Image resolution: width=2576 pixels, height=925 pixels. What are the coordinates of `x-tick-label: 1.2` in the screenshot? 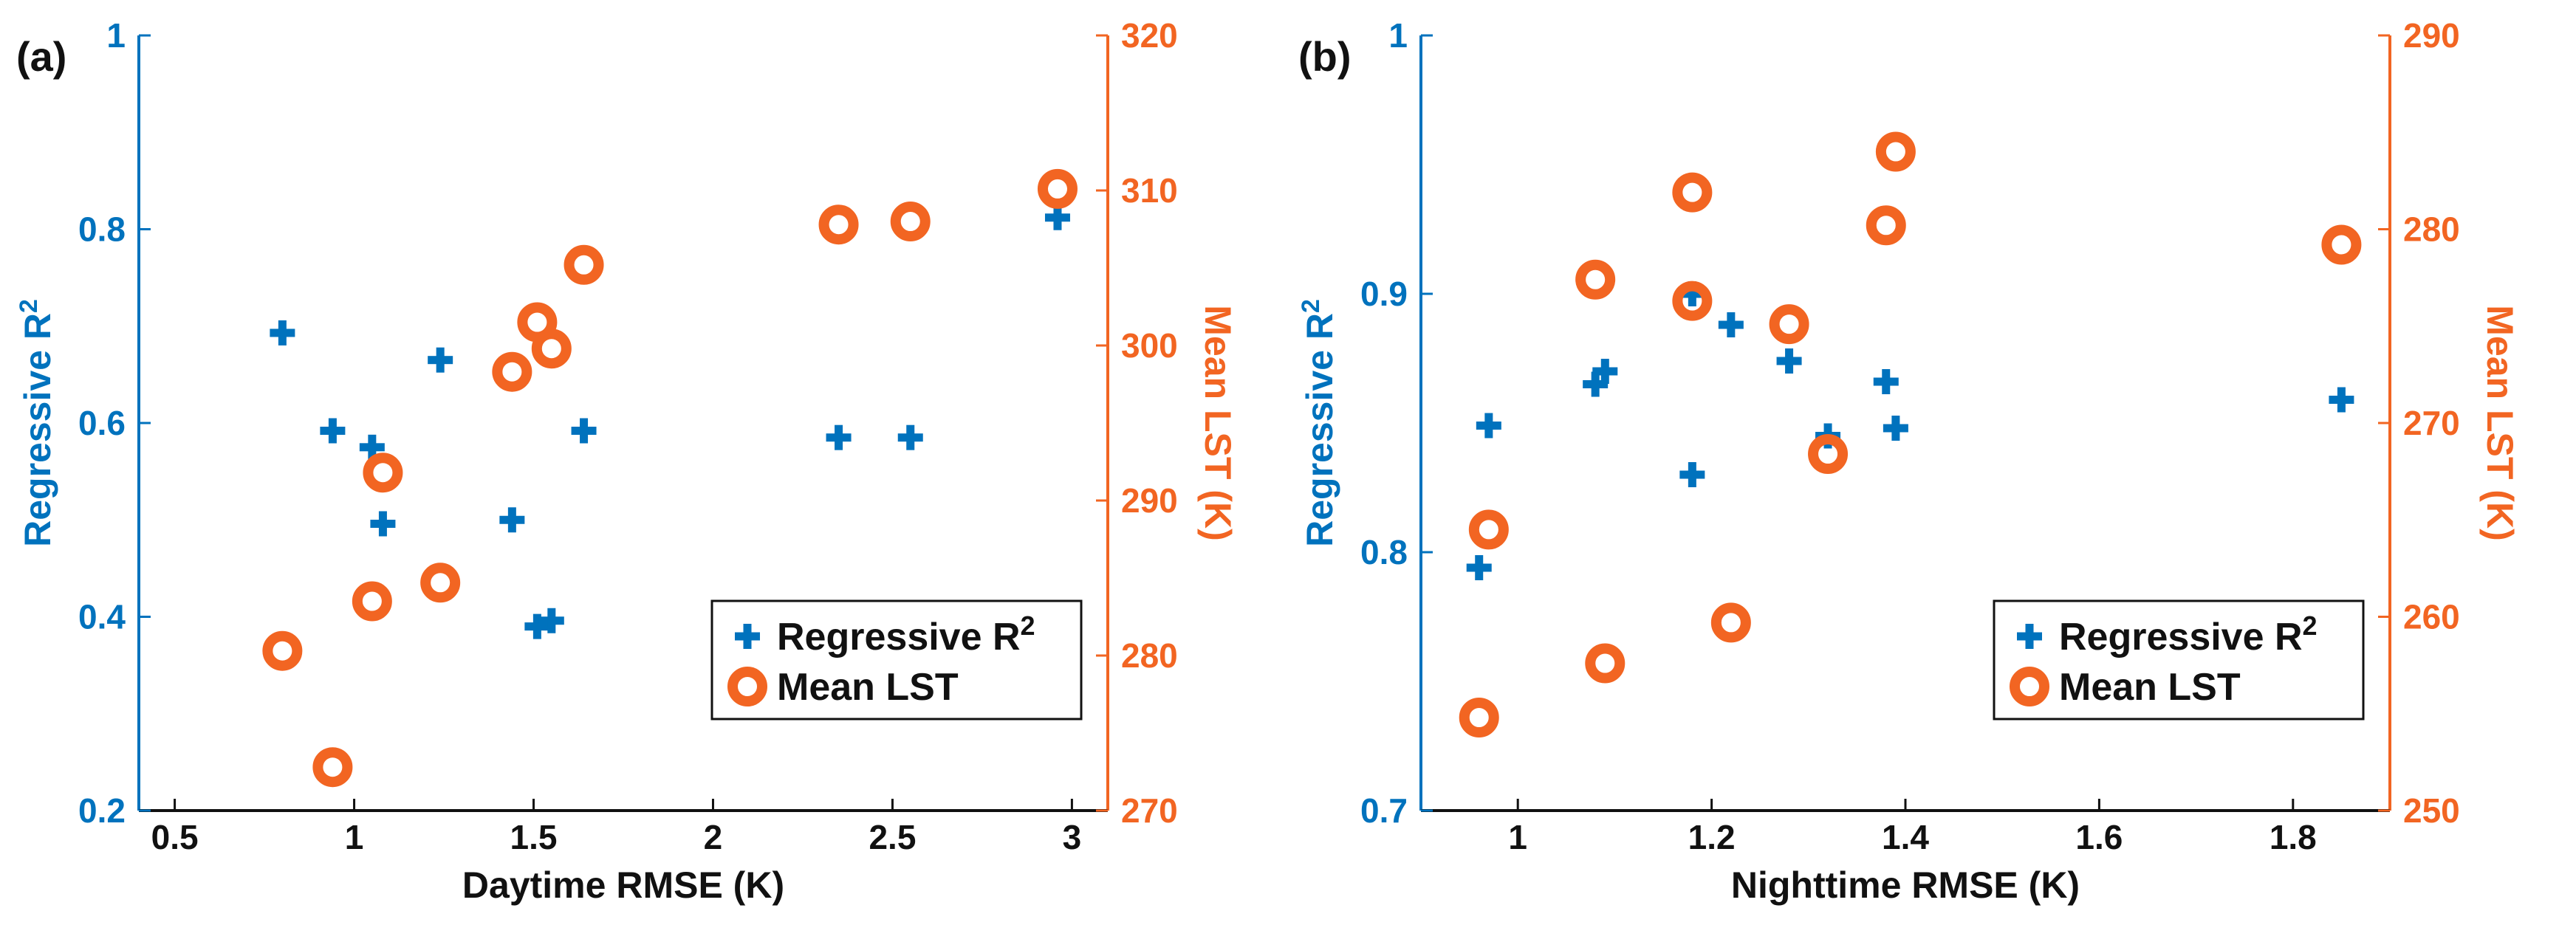 It's located at (1712, 837).